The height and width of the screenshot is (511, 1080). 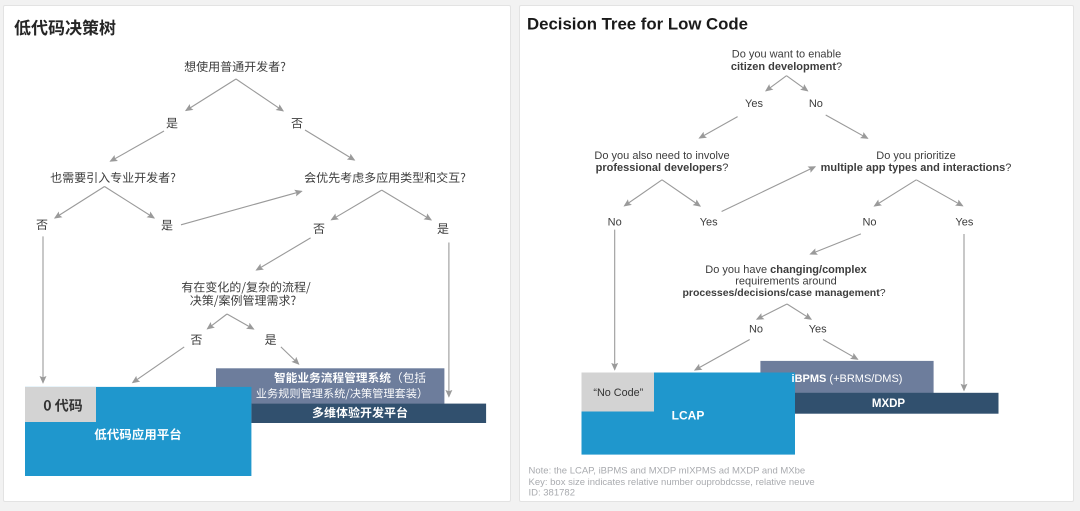 I want to click on svg-text: professional developers?, so click(x=662, y=168).